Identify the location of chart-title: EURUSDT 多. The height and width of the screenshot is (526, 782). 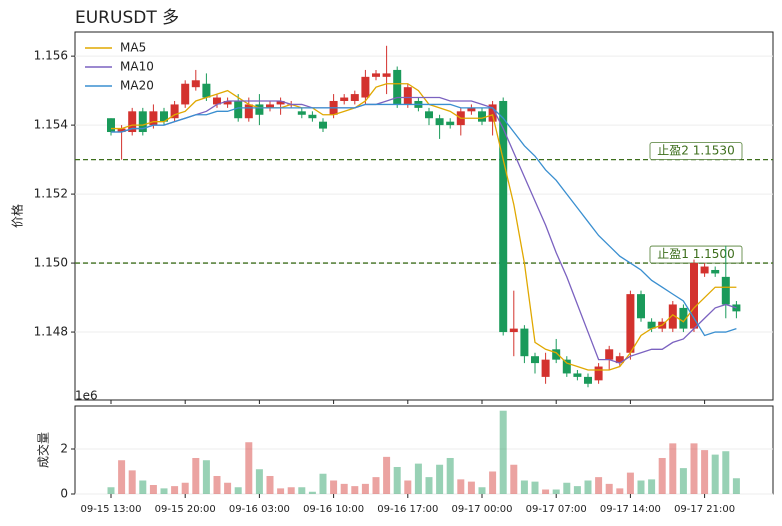
(127, 18).